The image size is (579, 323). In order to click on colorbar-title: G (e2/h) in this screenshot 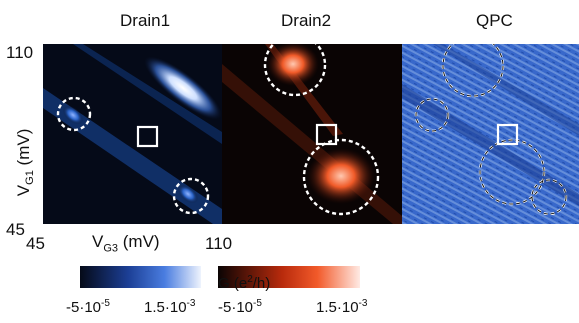, I will do `click(244, 283)`.